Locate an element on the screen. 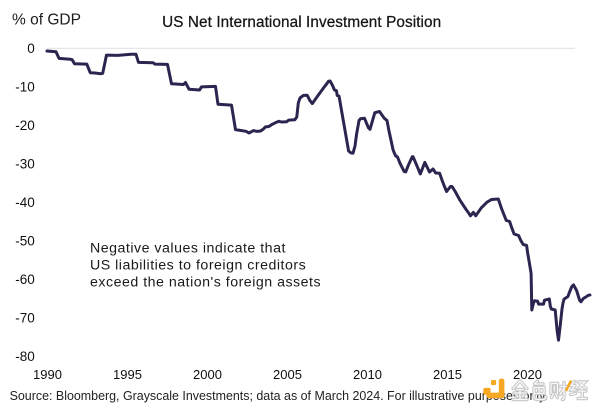 The height and width of the screenshot is (411, 600). svg-text:exceed the nation's foreign as: exceed the nation's foreign assets is located at coordinates (205, 283).